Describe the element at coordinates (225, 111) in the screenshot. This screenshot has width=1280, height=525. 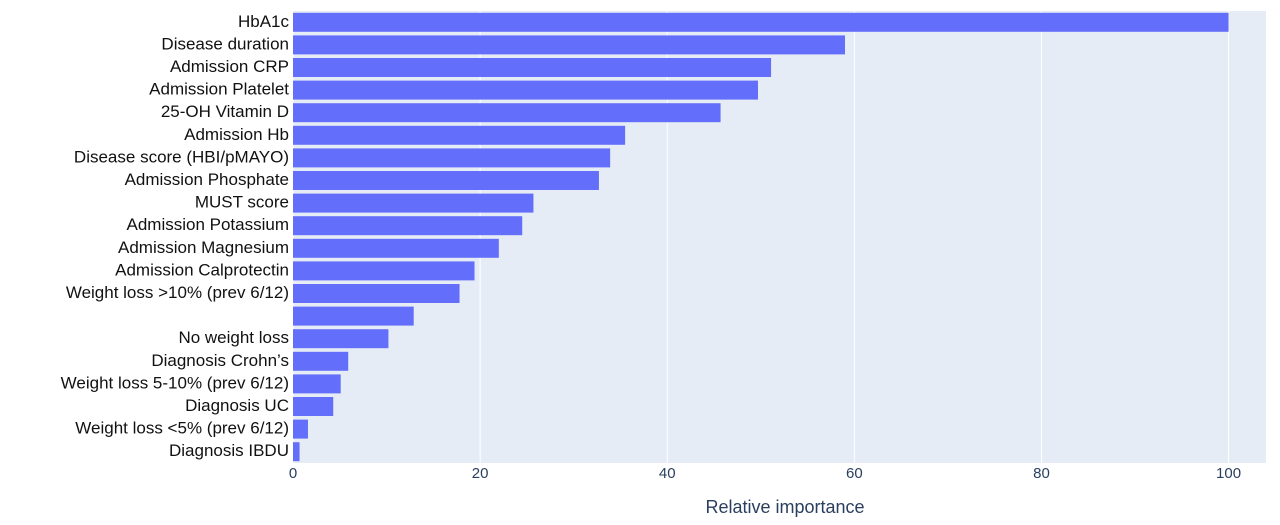
I see `y-tick-label: 25-OH Vitamin D` at that location.